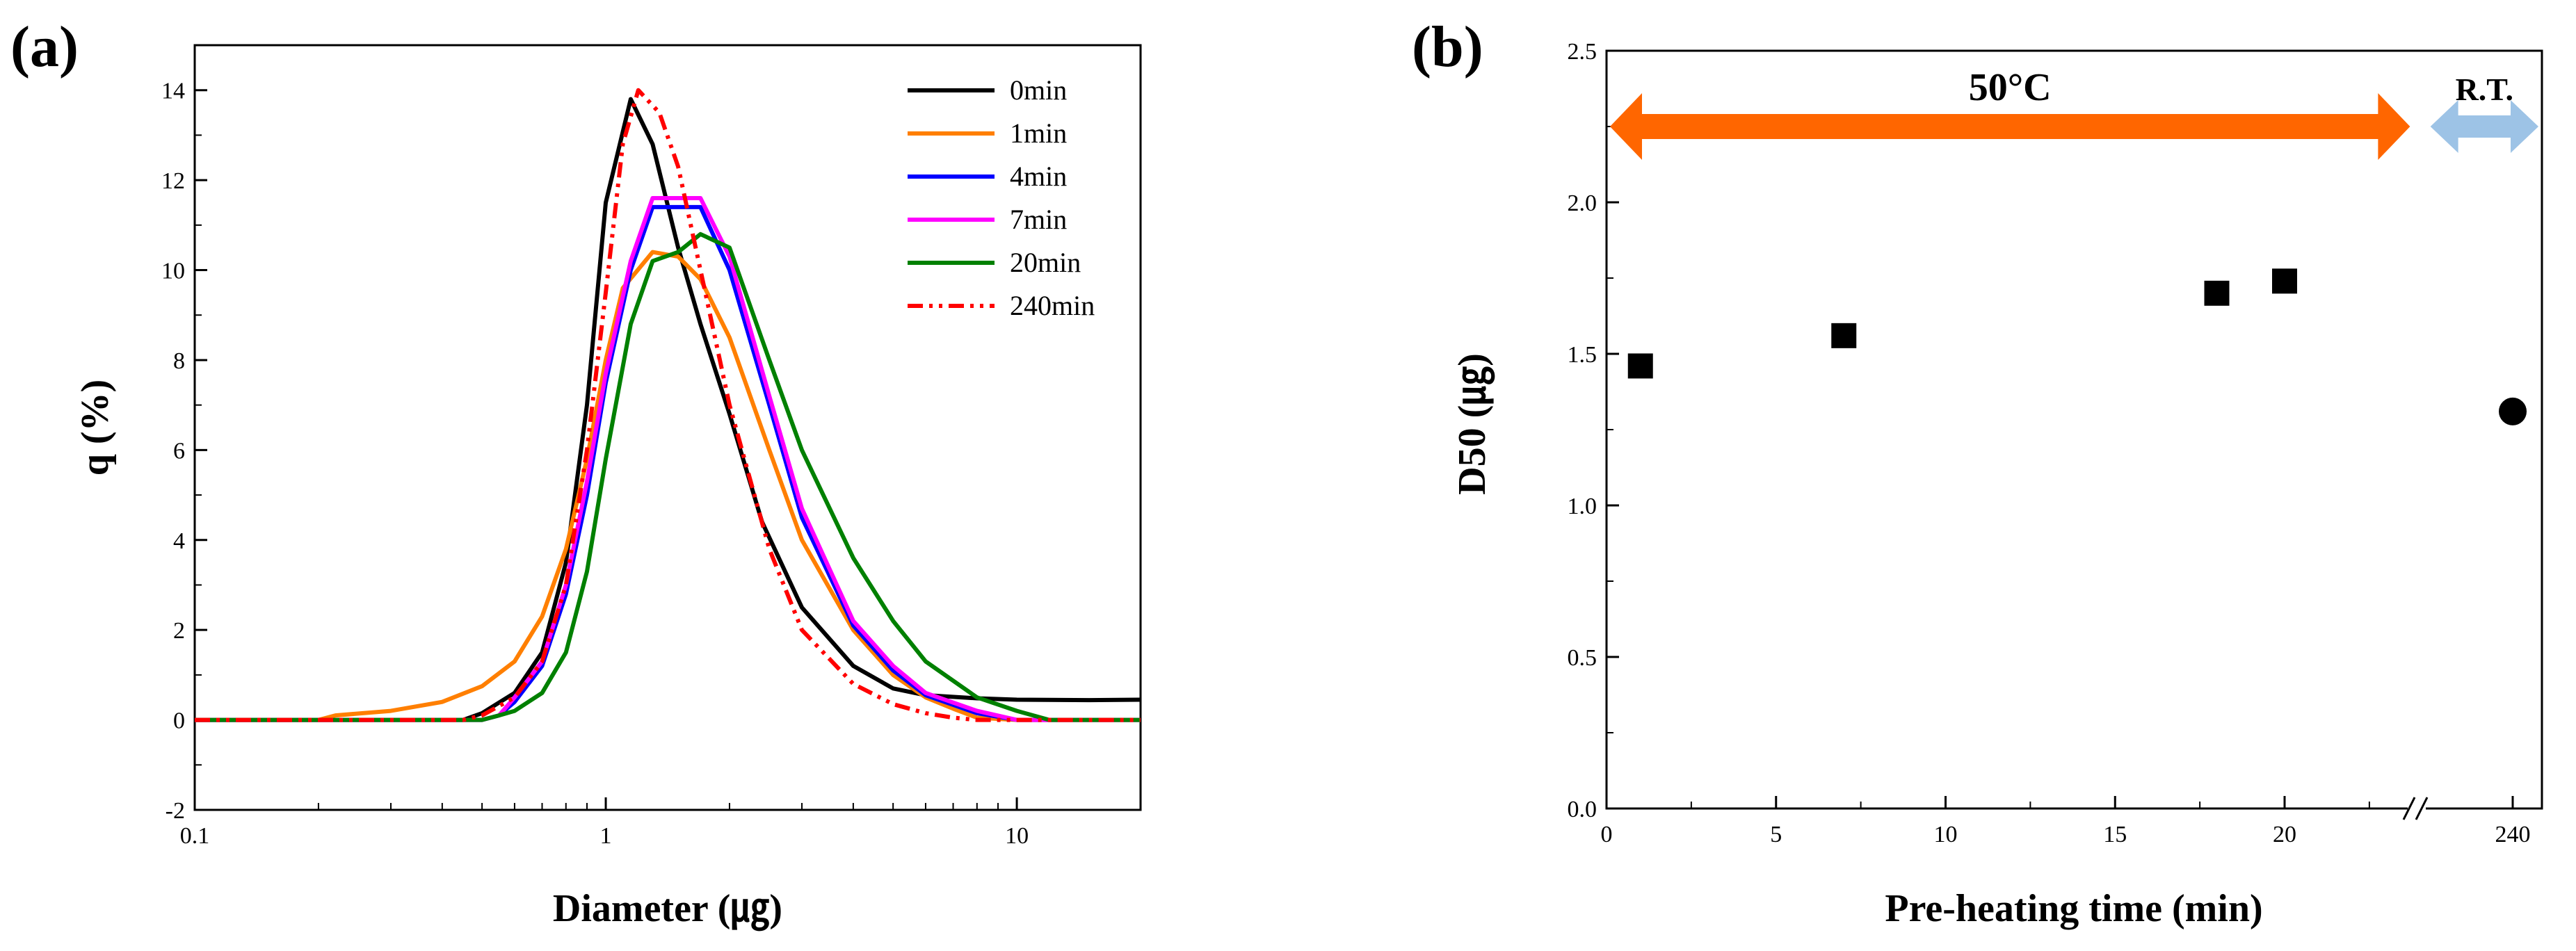 The width and height of the screenshot is (2576, 951). I want to click on panel-a-y-tick-label: 2, so click(179, 631).